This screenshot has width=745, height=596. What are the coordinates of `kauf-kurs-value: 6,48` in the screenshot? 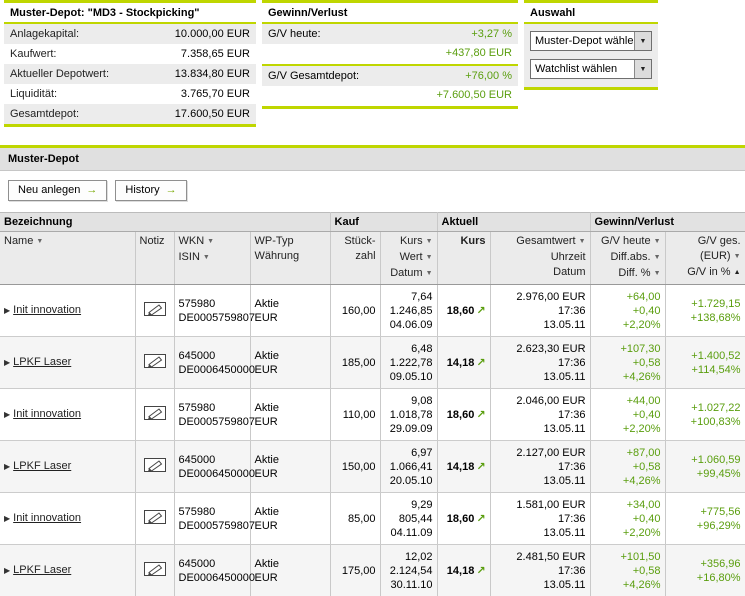 It's located at (422, 348).